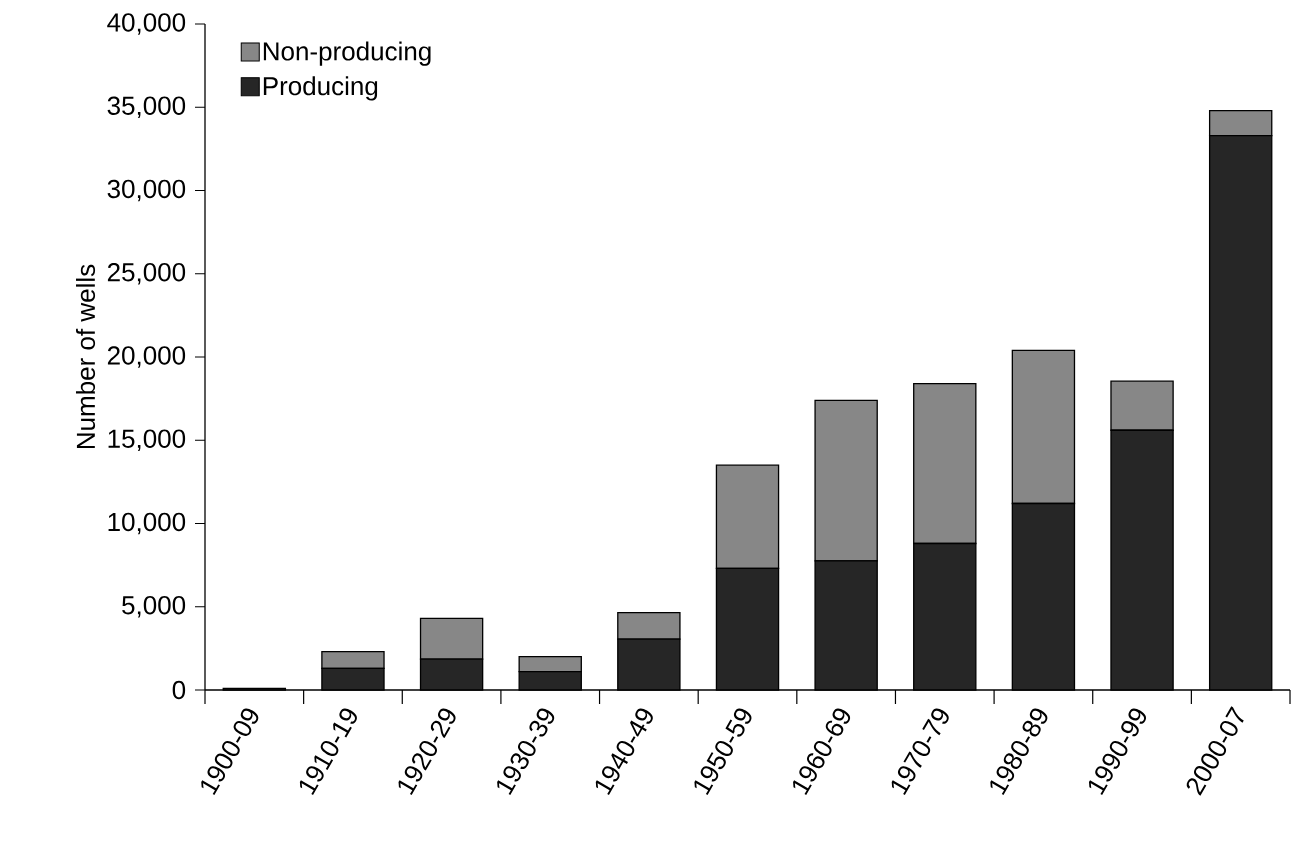  What do you see at coordinates (146, 24) in the screenshot?
I see `y-tick-label: 40,000` at bounding box center [146, 24].